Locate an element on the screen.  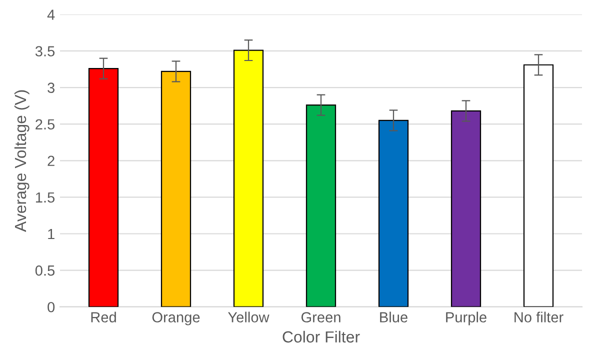
y-tick-label: 2 is located at coordinates (51, 161).